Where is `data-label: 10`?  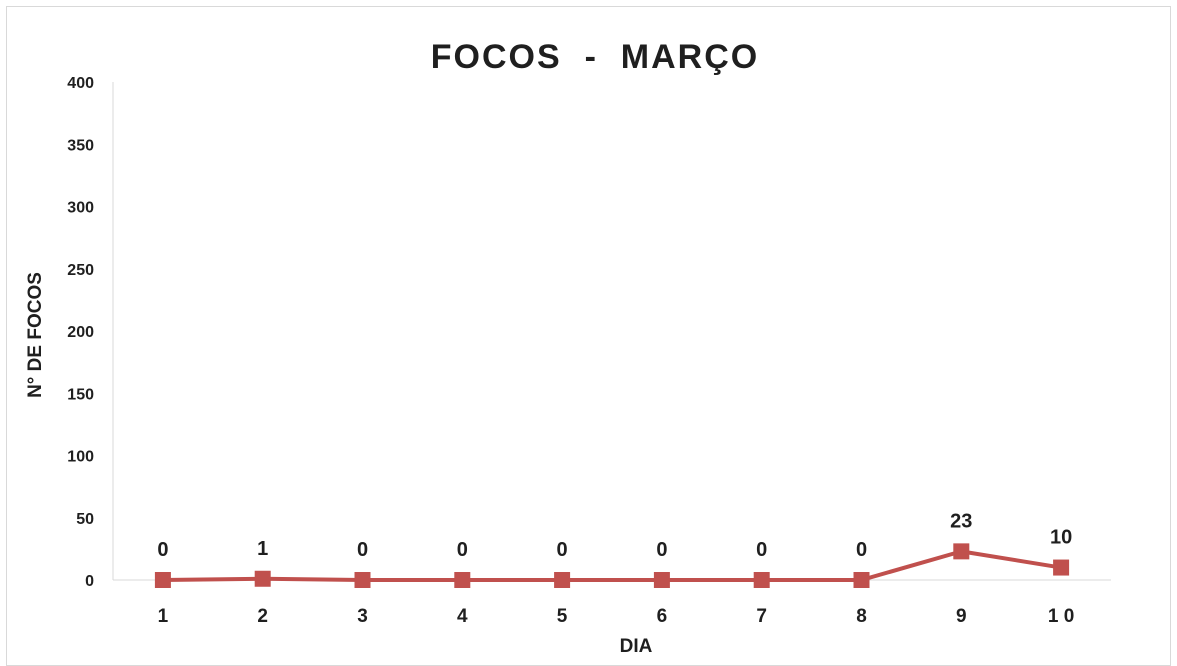 data-label: 10 is located at coordinates (1061, 538).